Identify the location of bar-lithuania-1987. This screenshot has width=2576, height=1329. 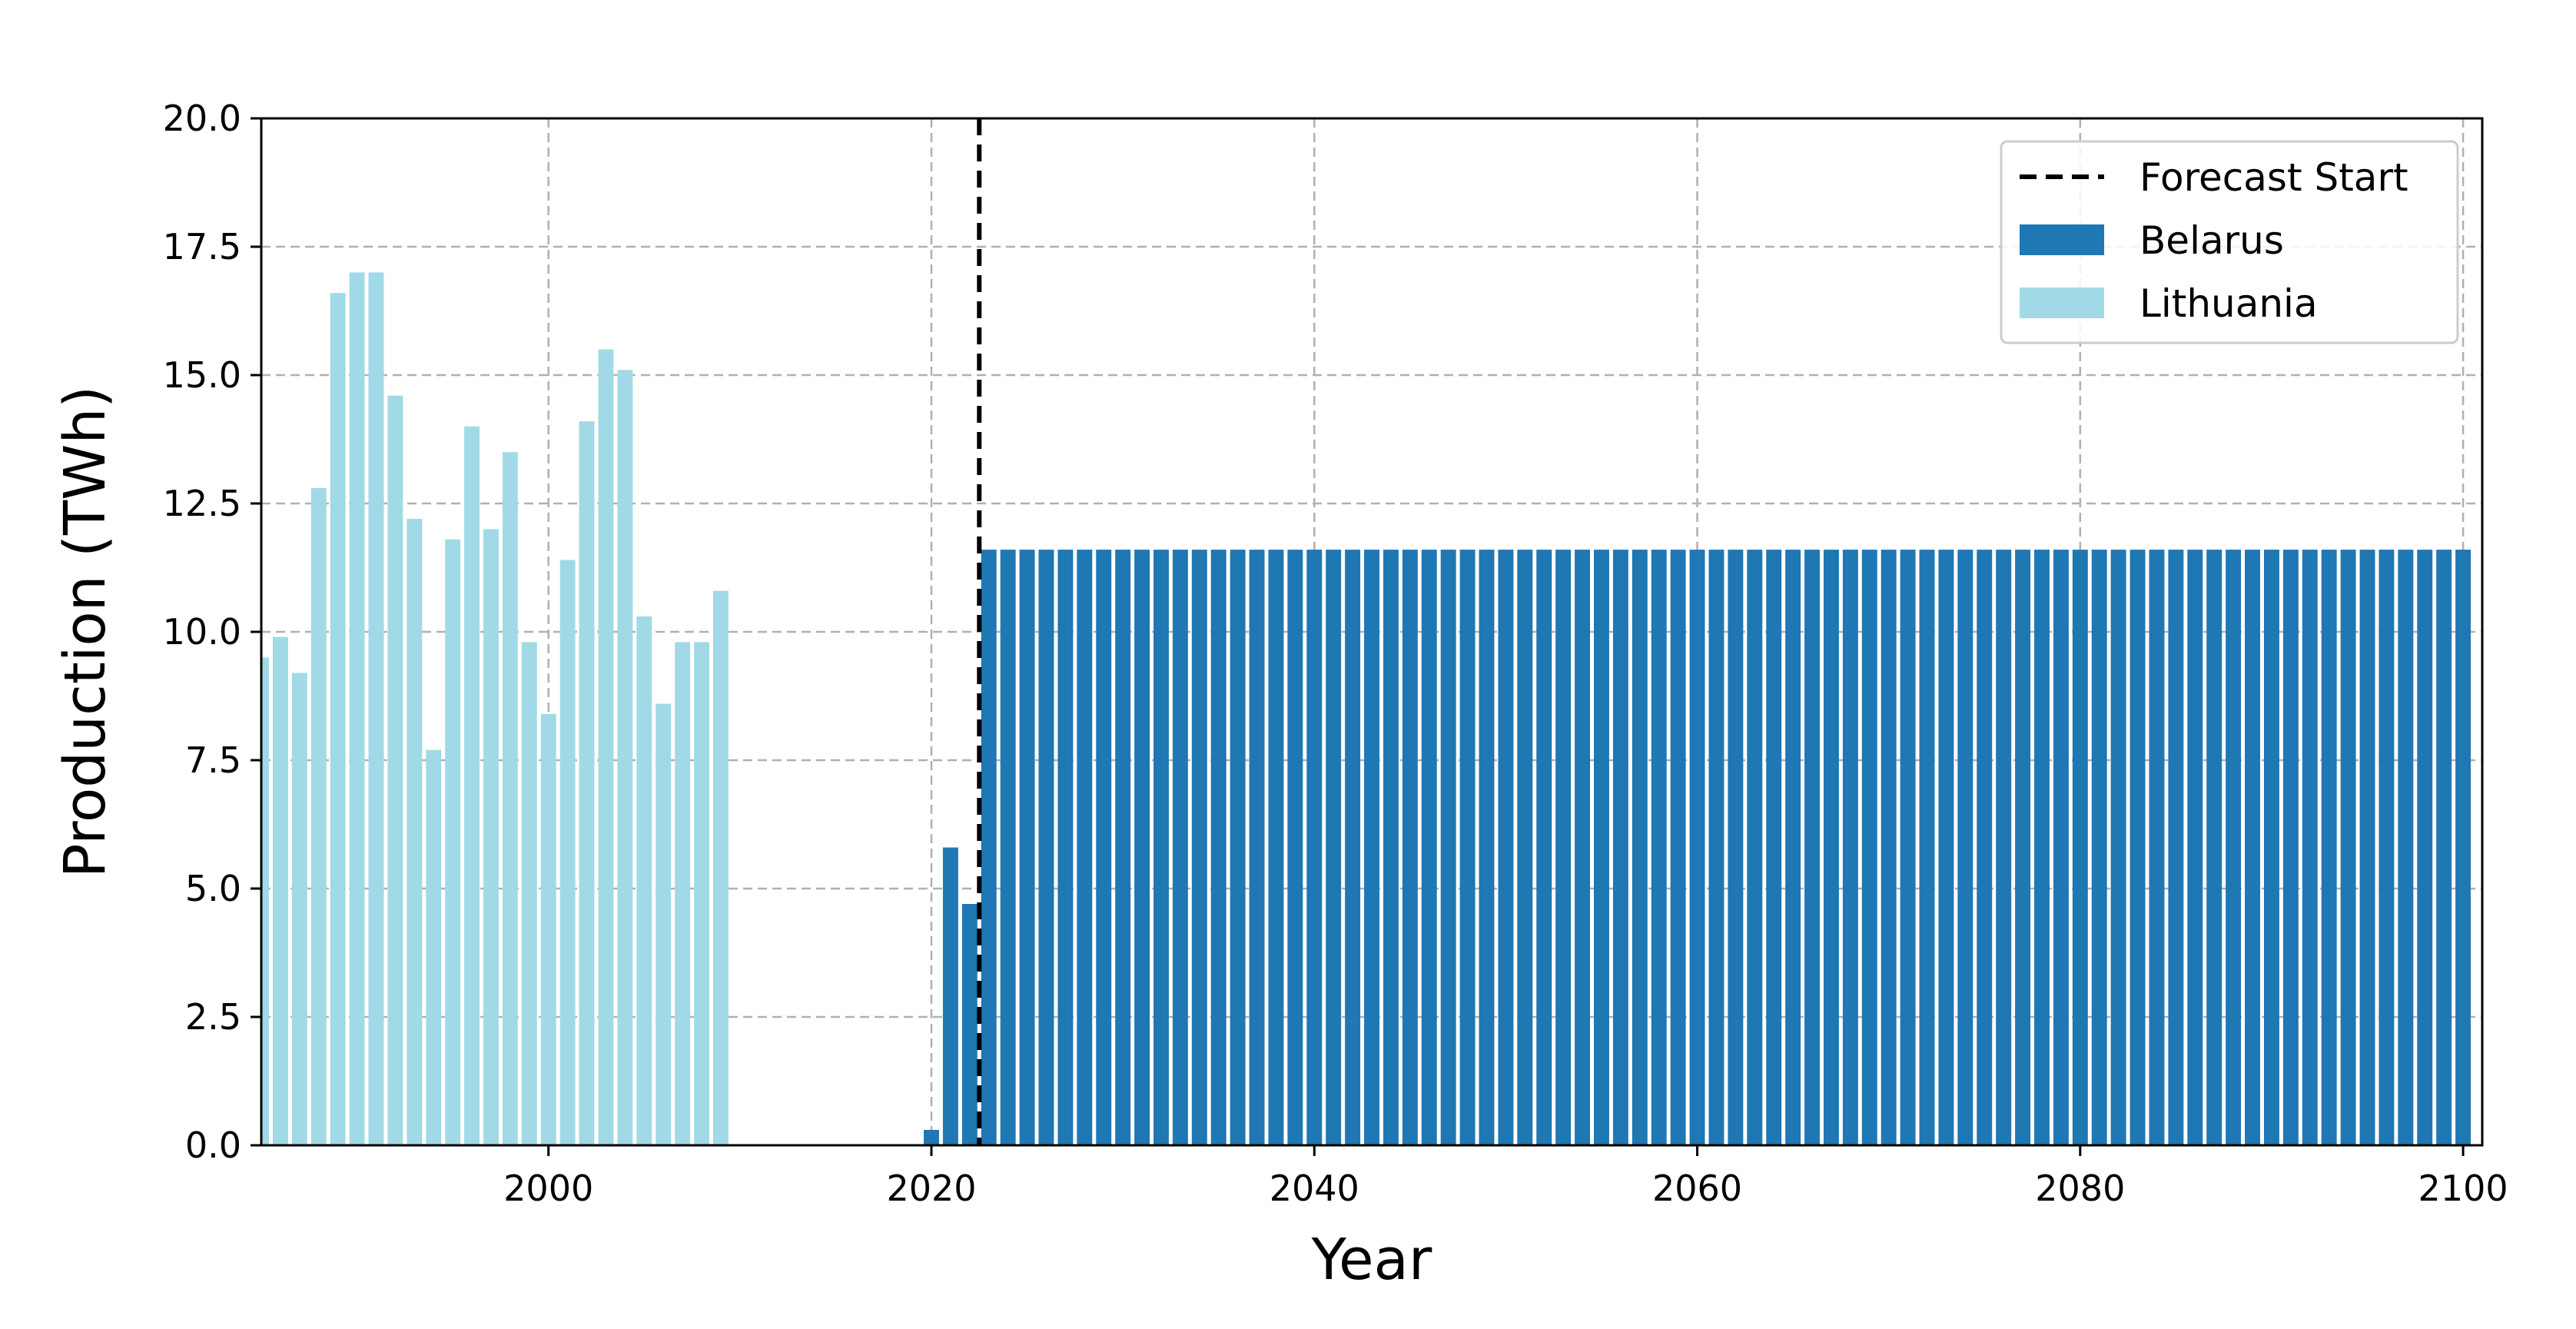
(299, 909).